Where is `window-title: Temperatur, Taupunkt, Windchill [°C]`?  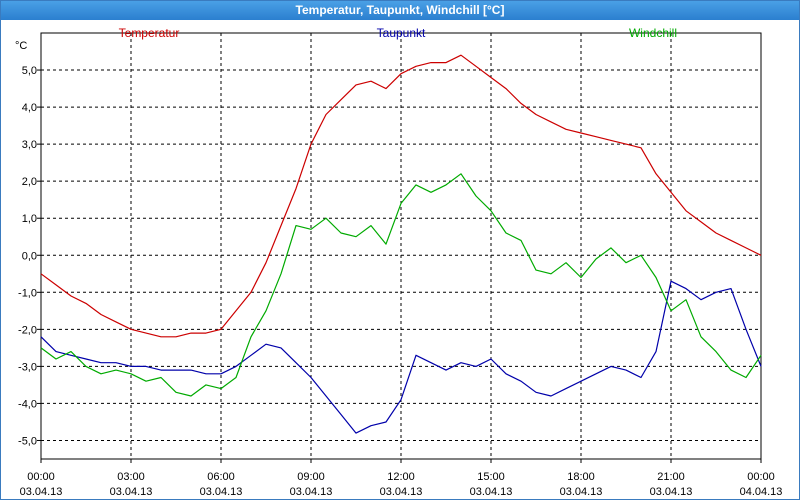
window-title: Temperatur, Taupunkt, Windchill [°C] is located at coordinates (400, 10).